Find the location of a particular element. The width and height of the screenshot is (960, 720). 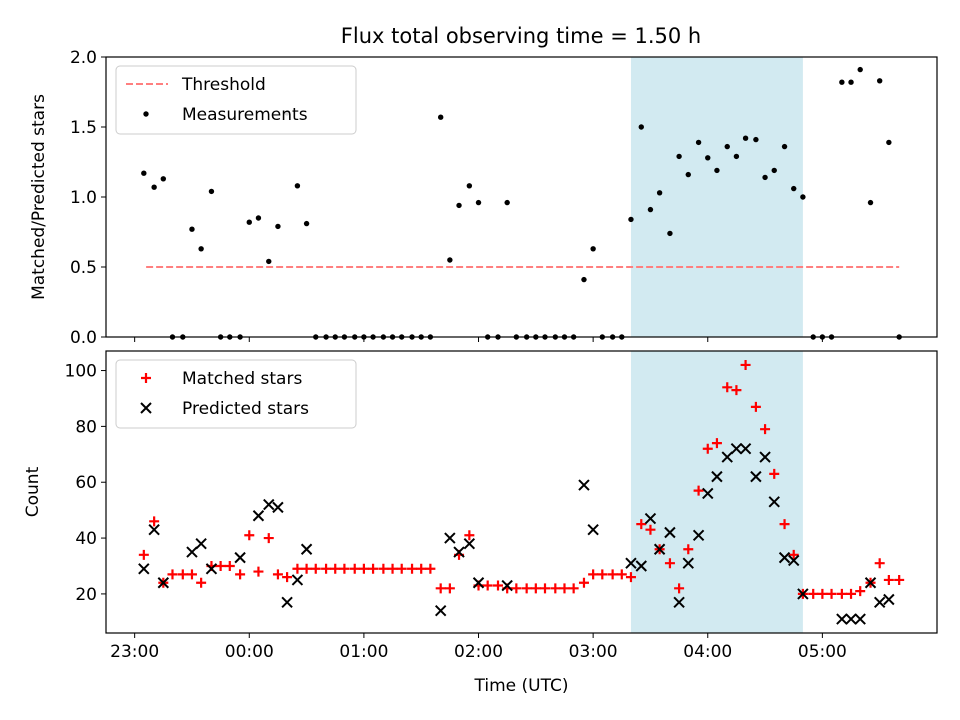

y-tick-label: 0.5 is located at coordinates (83, 268).